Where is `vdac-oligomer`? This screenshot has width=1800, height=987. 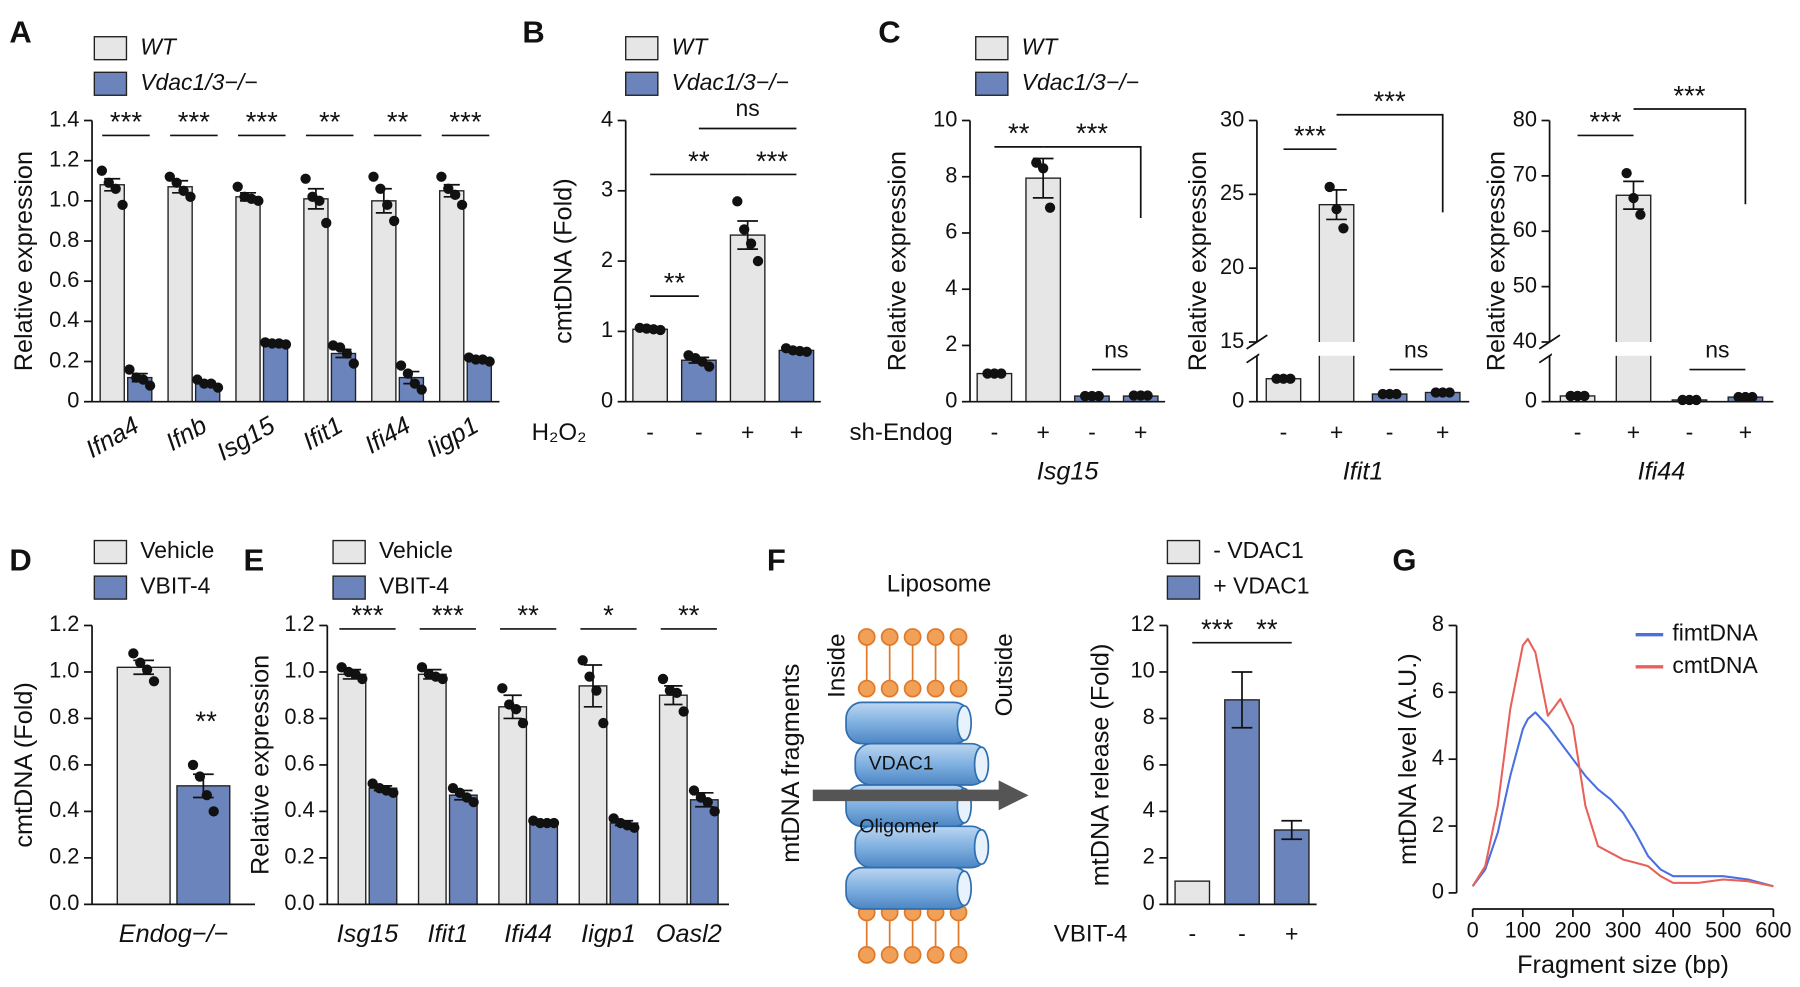 vdac-oligomer is located at coordinates (917, 805).